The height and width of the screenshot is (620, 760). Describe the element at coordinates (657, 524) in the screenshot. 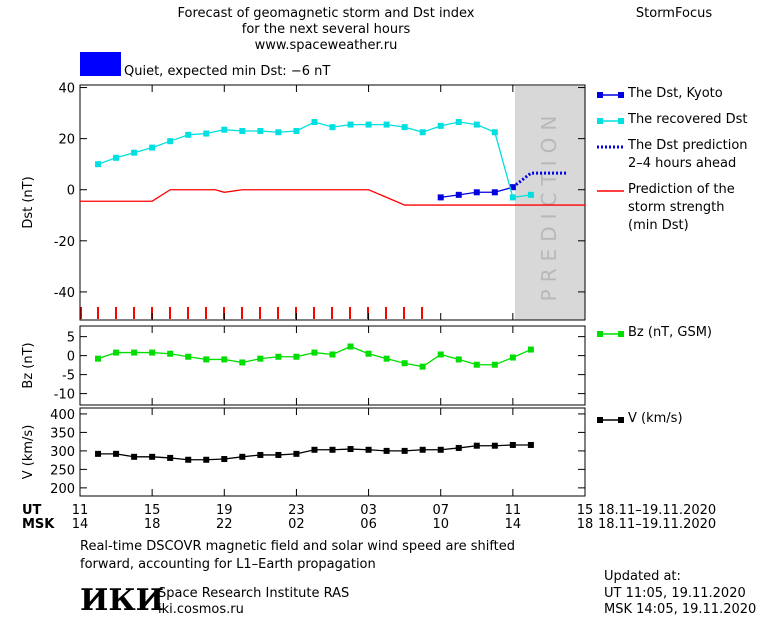

I see `date-range: 18.11–19.11.2020` at that location.